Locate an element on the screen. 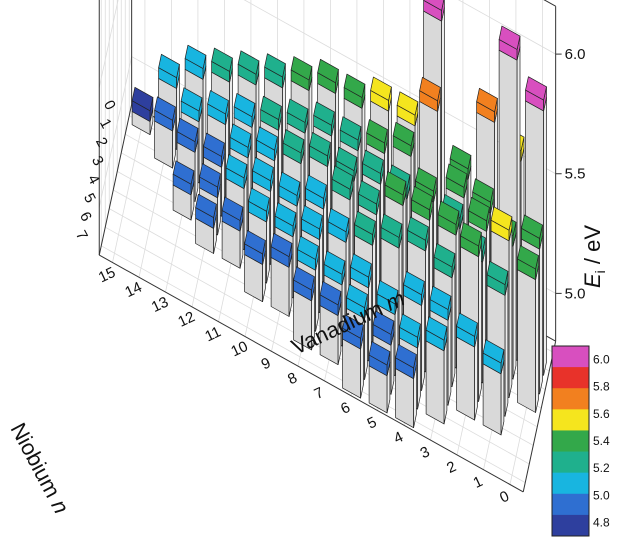  colorbar: 6.0 5.8 5.6 5.4 5.2 5.0 4.8 is located at coordinates (581, 441).